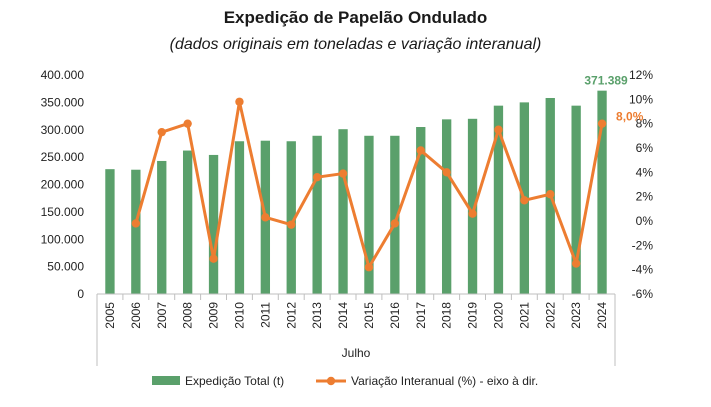 The width and height of the screenshot is (711, 407). Describe the element at coordinates (645, 172) in the screenshot. I see `right-tick-label: 4%` at that location.